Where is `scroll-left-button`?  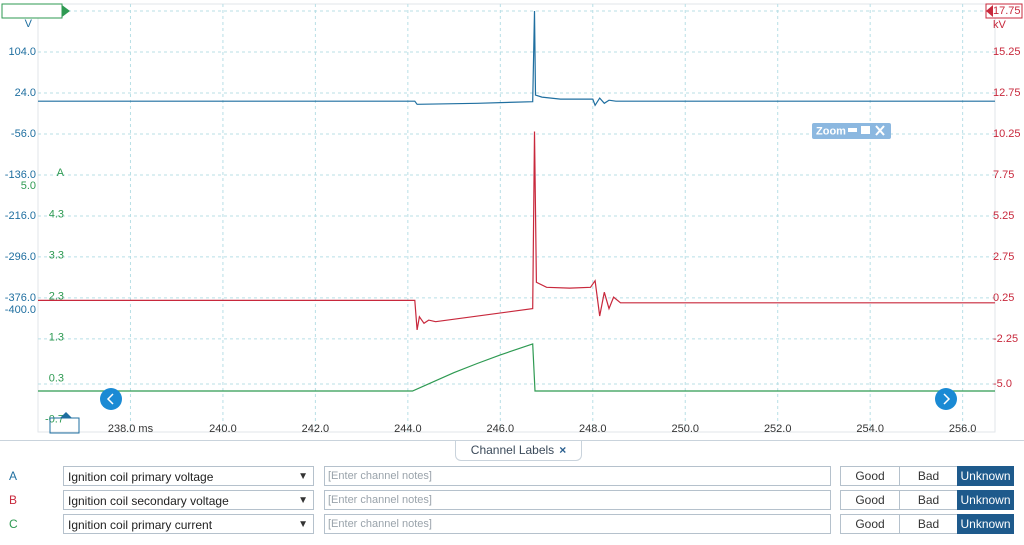 scroll-left-button is located at coordinates (111, 399).